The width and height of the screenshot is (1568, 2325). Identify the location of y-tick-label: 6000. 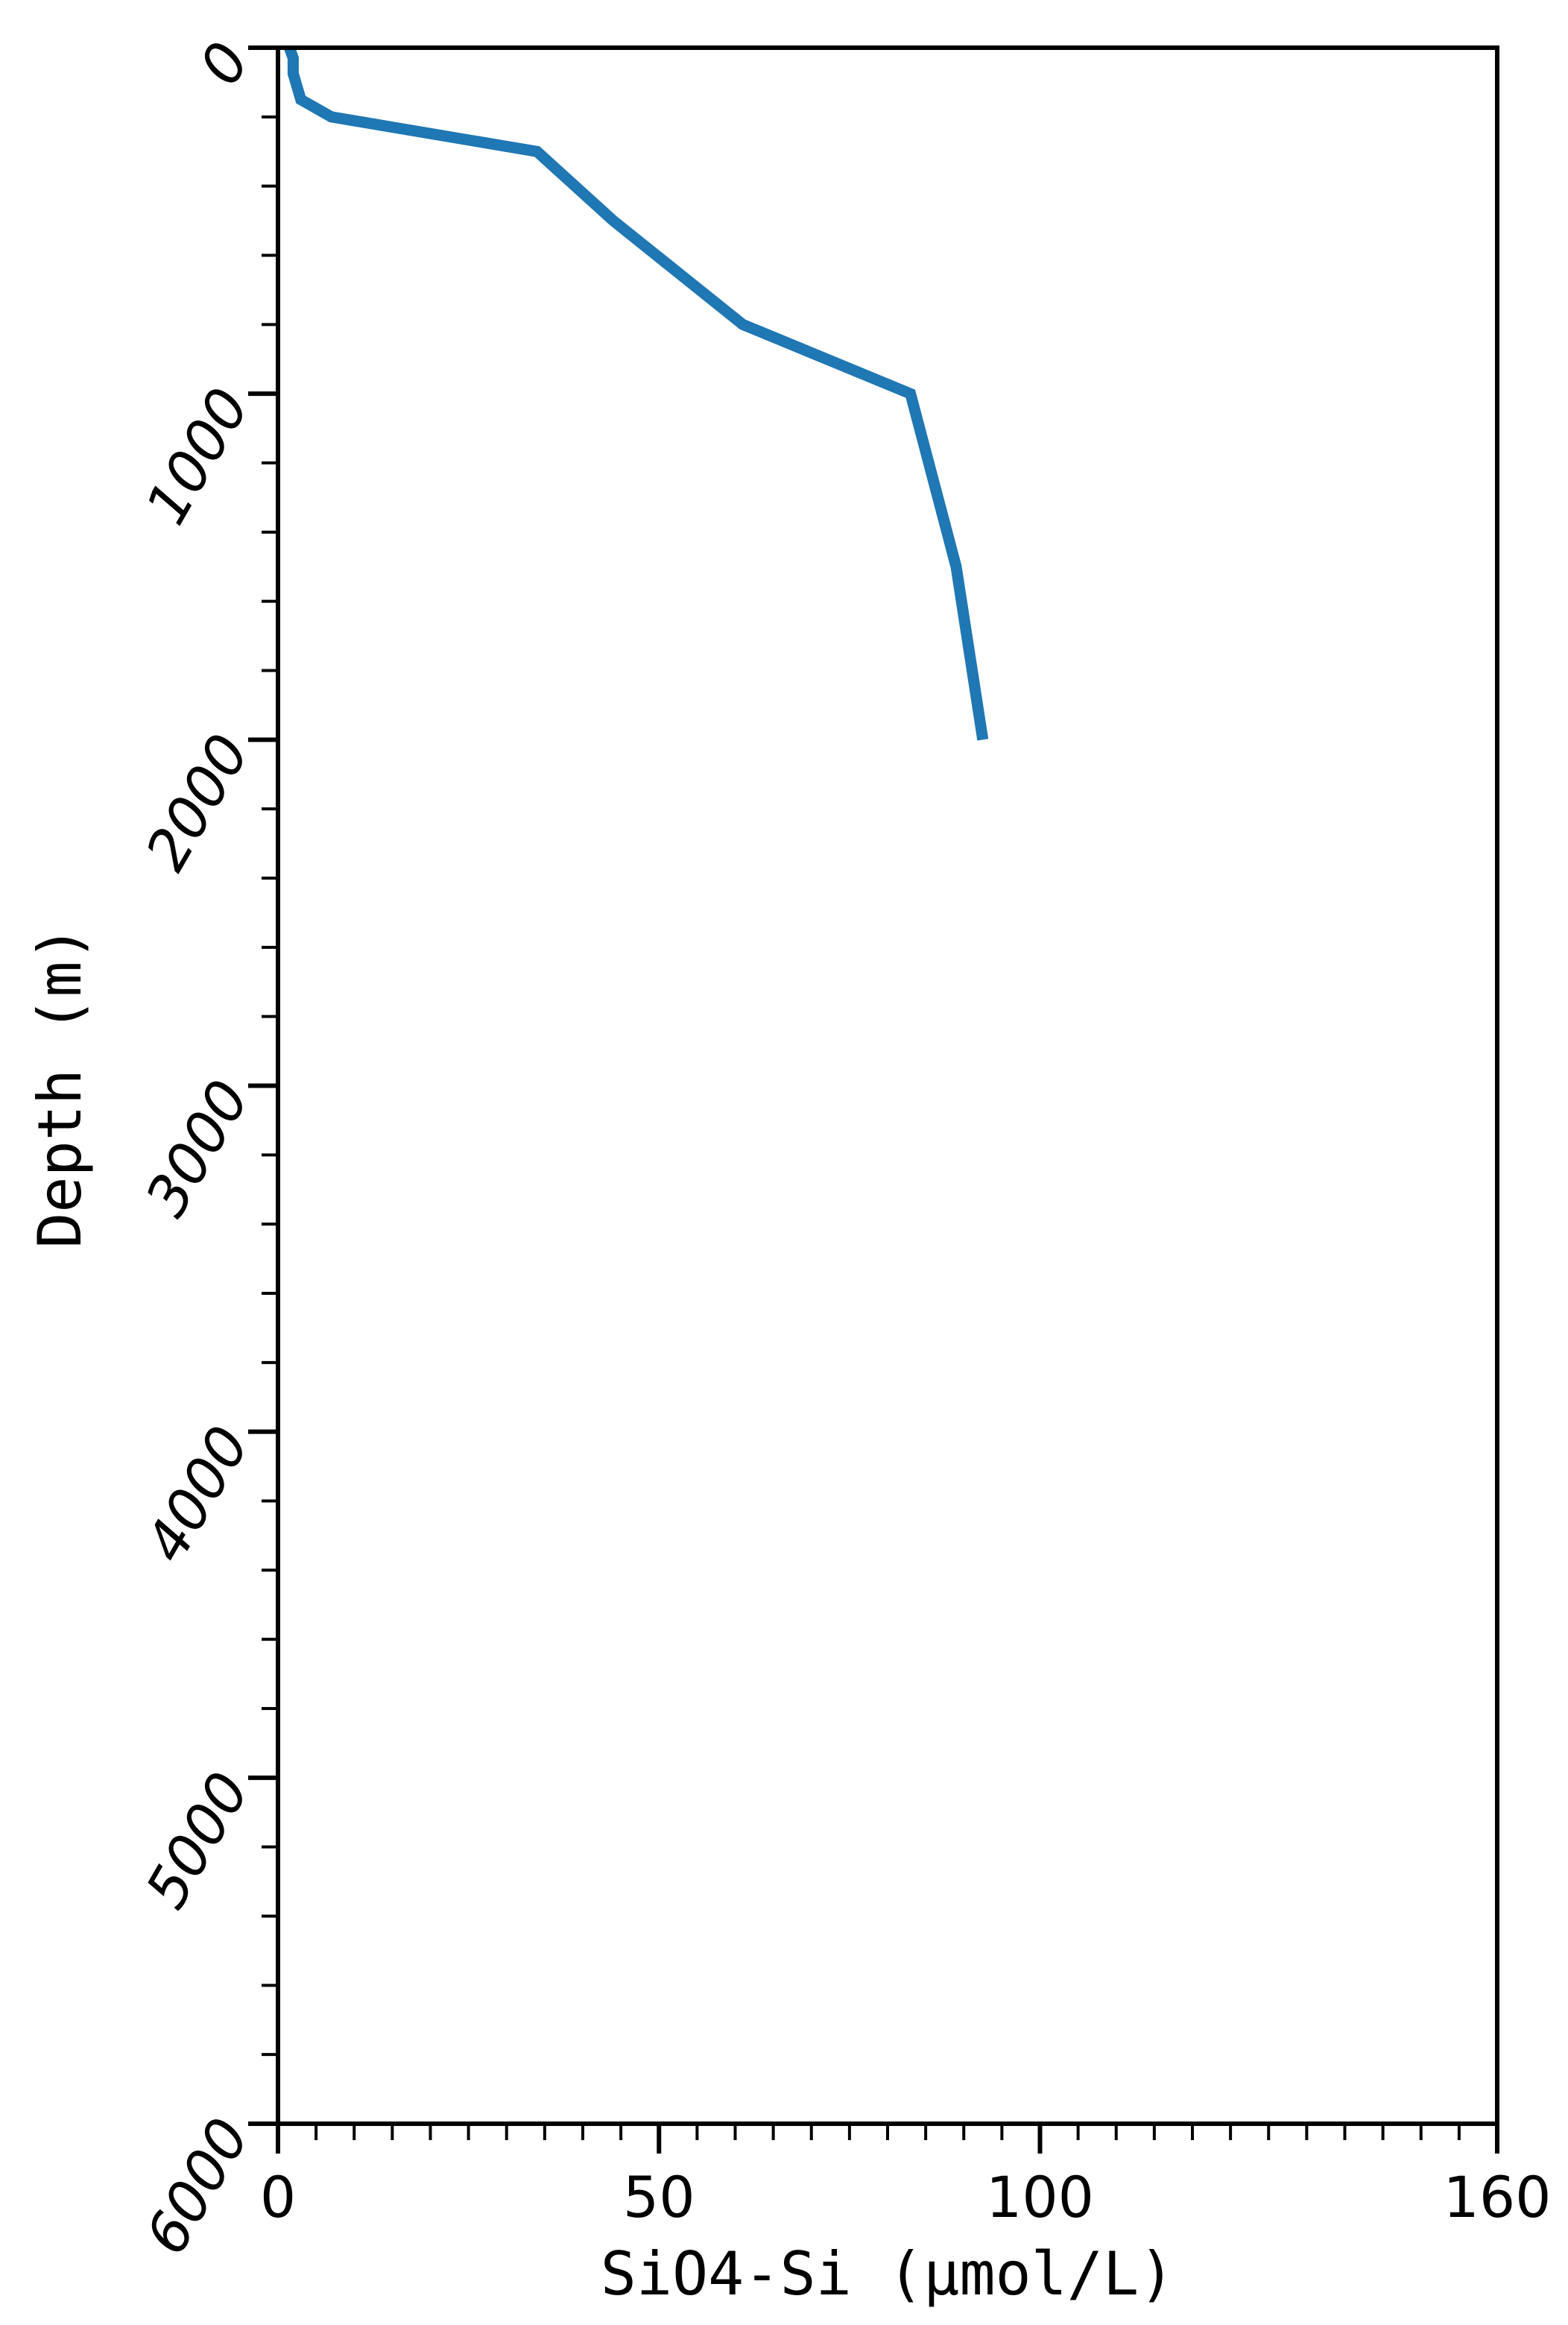
(198, 2186).